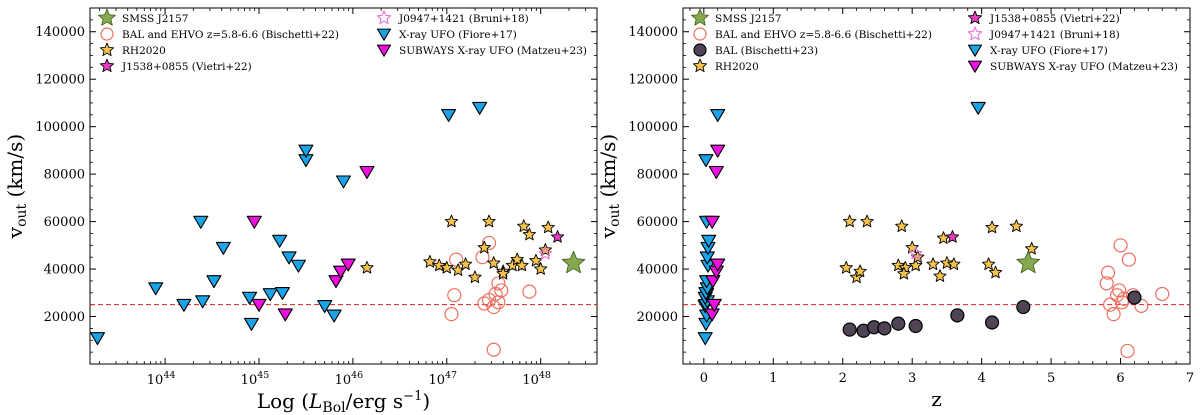 The image size is (1200, 415). What do you see at coordinates (936, 399) in the screenshot?
I see `x-axis-label: z` at bounding box center [936, 399].